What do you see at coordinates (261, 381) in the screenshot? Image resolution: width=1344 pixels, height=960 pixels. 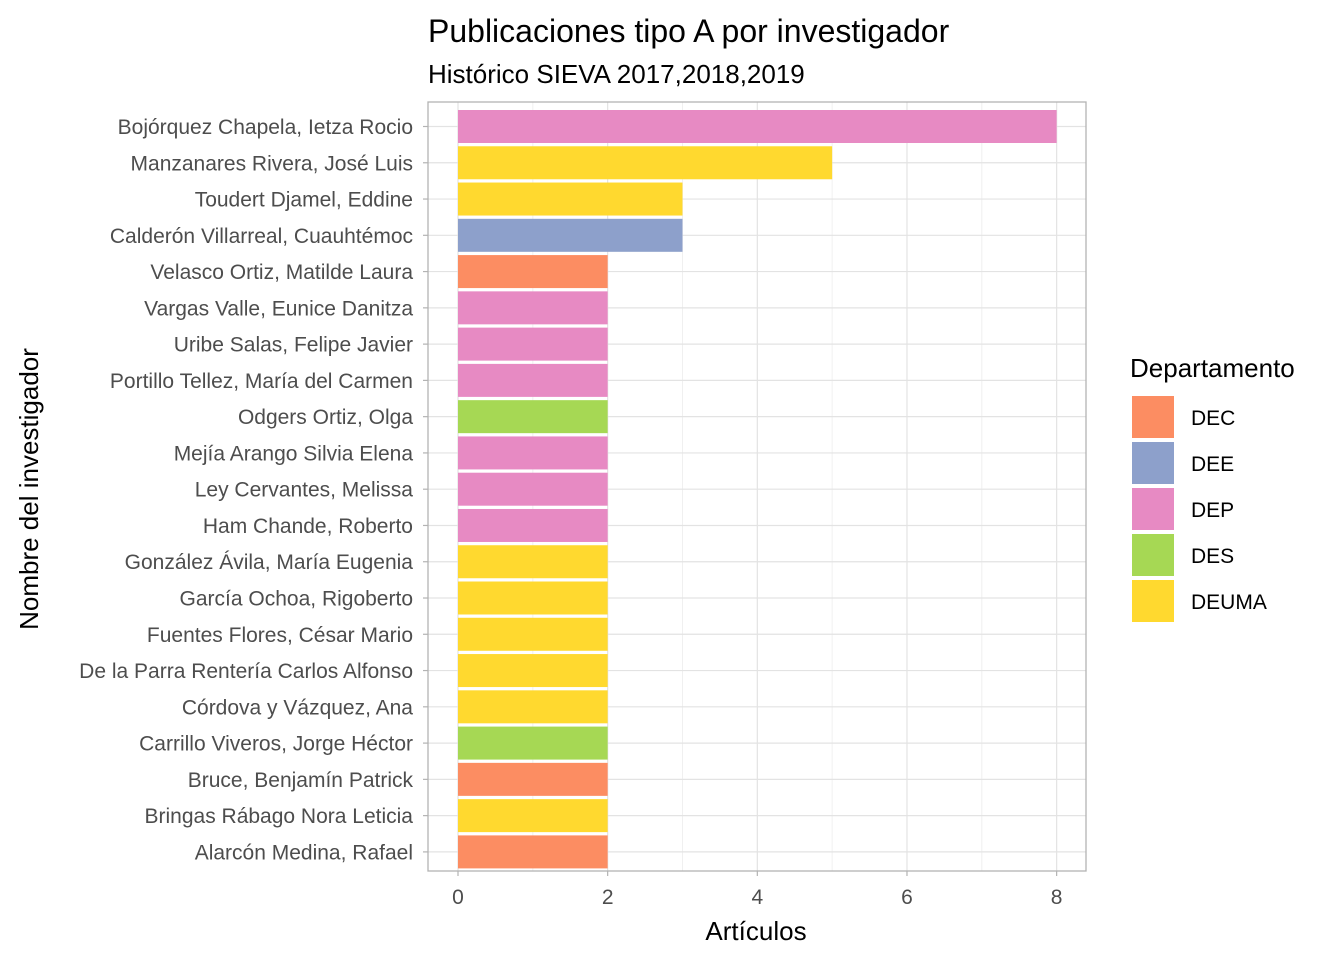 I see `y-tick-label: Portillo Tellez, María del Carmen` at bounding box center [261, 381].